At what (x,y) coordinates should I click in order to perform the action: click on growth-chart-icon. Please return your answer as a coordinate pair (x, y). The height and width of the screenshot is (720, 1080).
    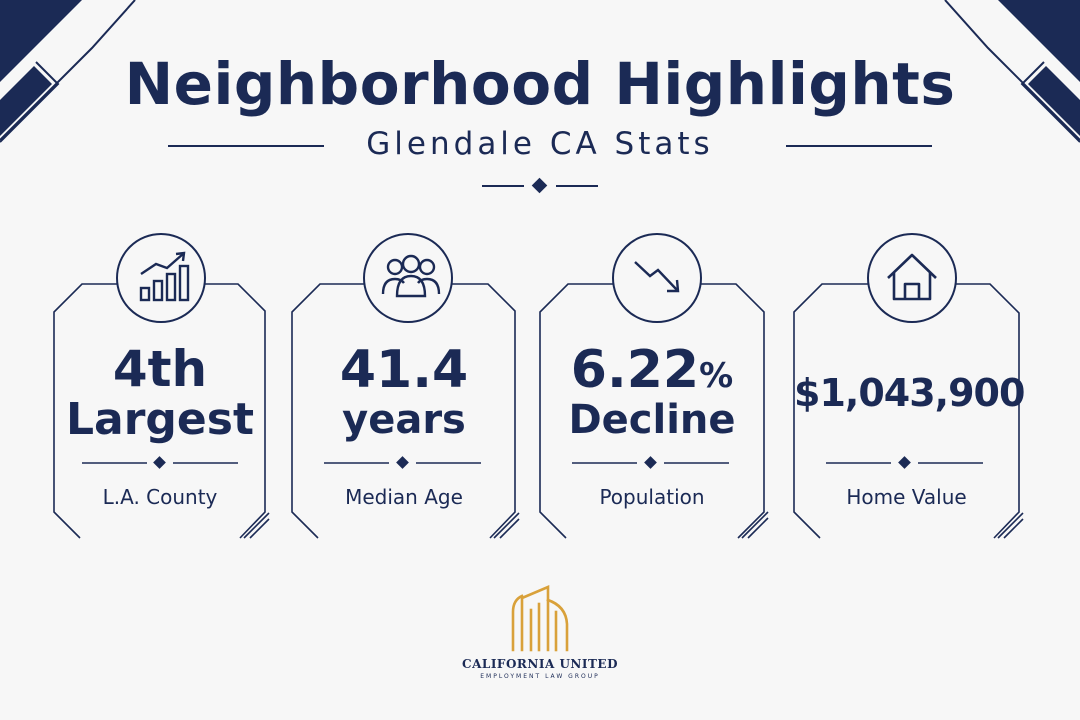
    Looking at the image, I should click on (164, 276).